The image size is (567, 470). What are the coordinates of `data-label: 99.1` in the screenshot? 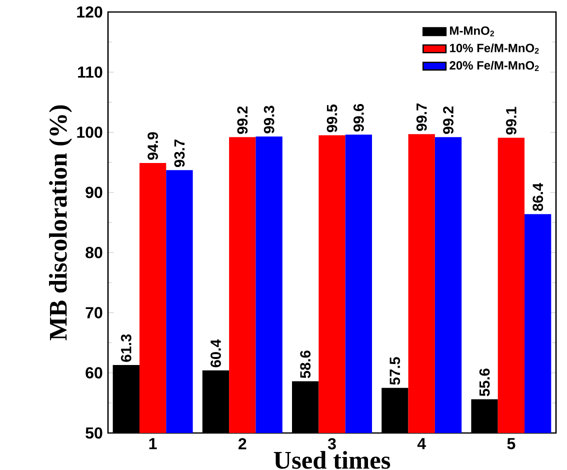 It's located at (511, 120).